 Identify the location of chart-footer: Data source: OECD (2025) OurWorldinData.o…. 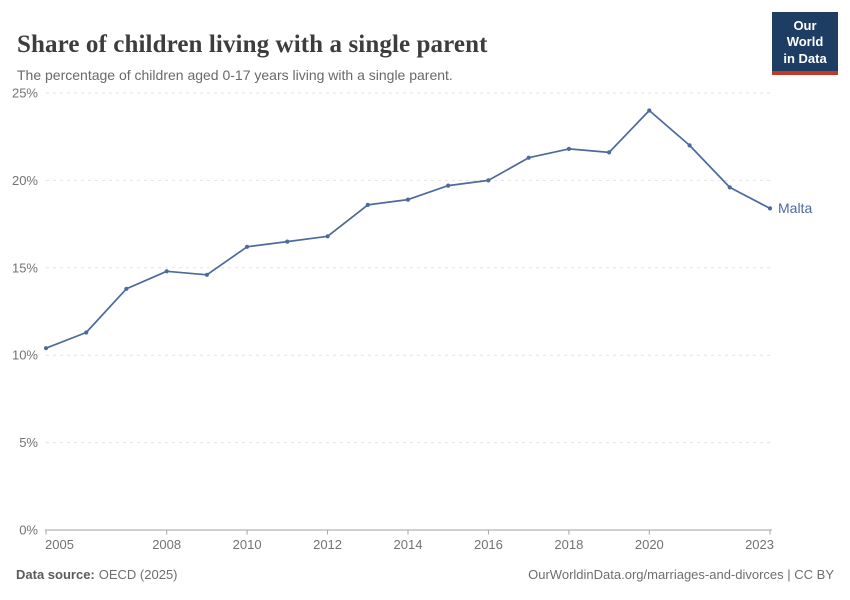
(425, 574).